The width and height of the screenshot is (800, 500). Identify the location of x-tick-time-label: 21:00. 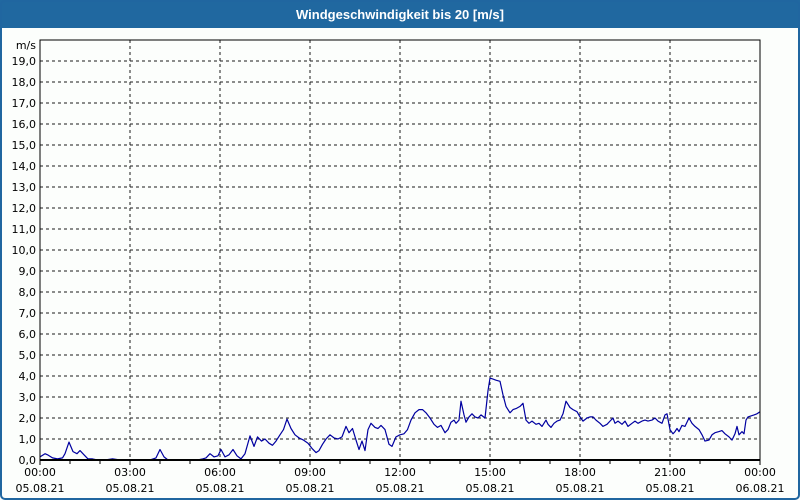
(670, 472).